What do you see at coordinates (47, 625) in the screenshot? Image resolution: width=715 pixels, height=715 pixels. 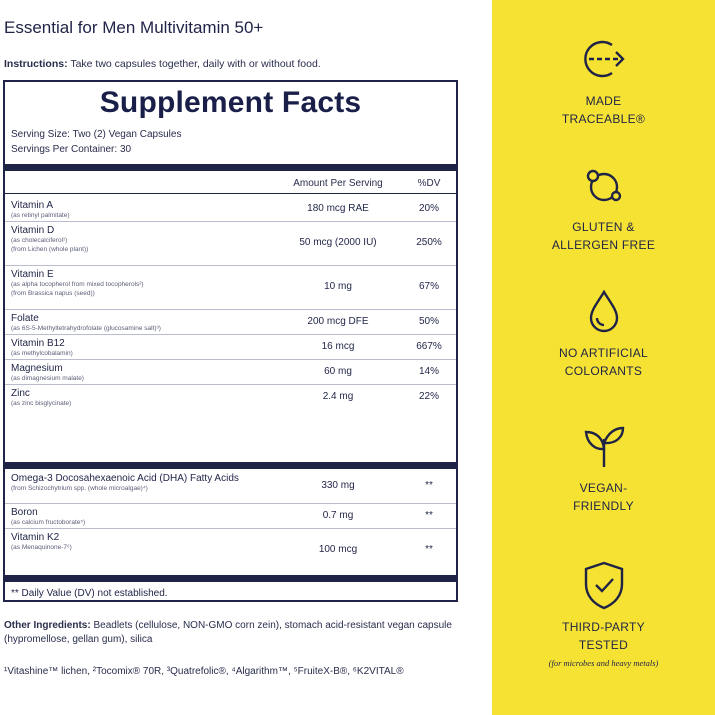 I see `other-ingredients-label: Other Ingredients:` at bounding box center [47, 625].